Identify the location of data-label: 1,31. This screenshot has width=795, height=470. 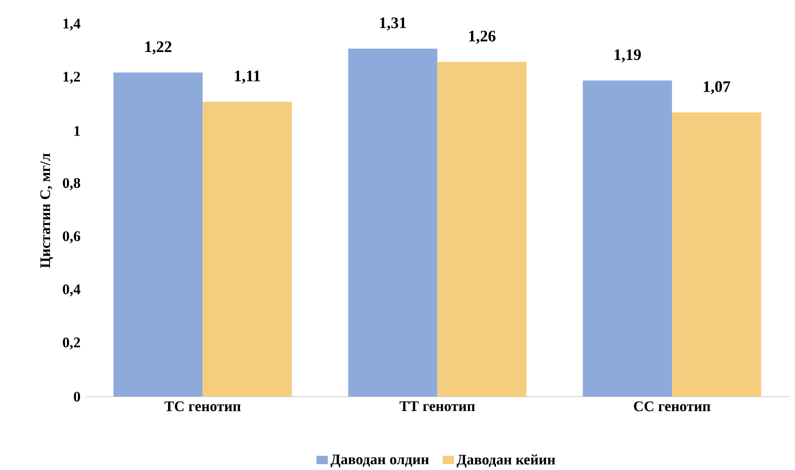
(393, 24).